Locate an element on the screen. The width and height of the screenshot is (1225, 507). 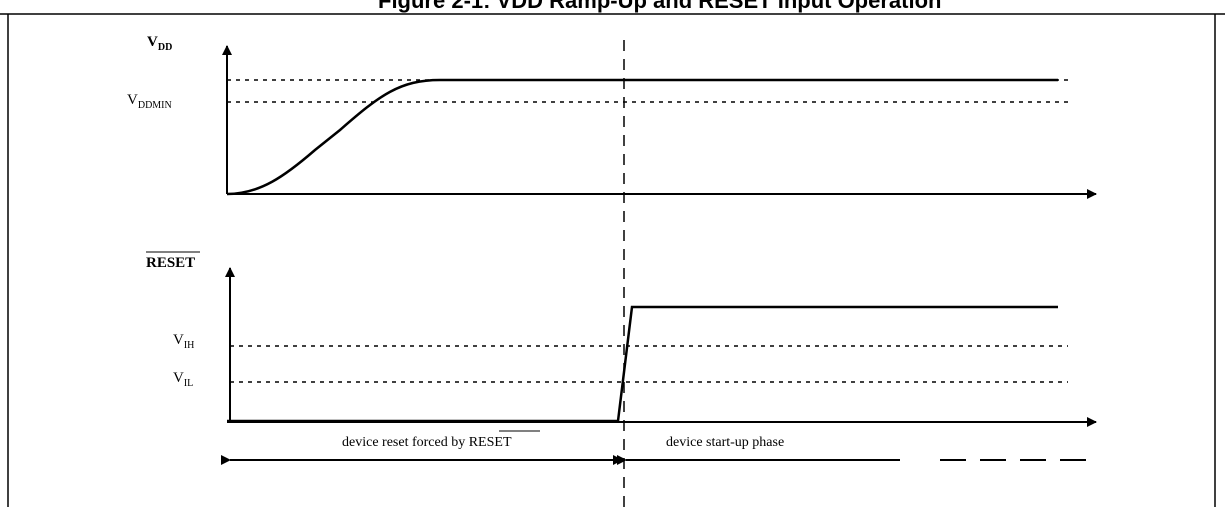
startup-phase-label: device start-up phase is located at coordinates (725, 442).